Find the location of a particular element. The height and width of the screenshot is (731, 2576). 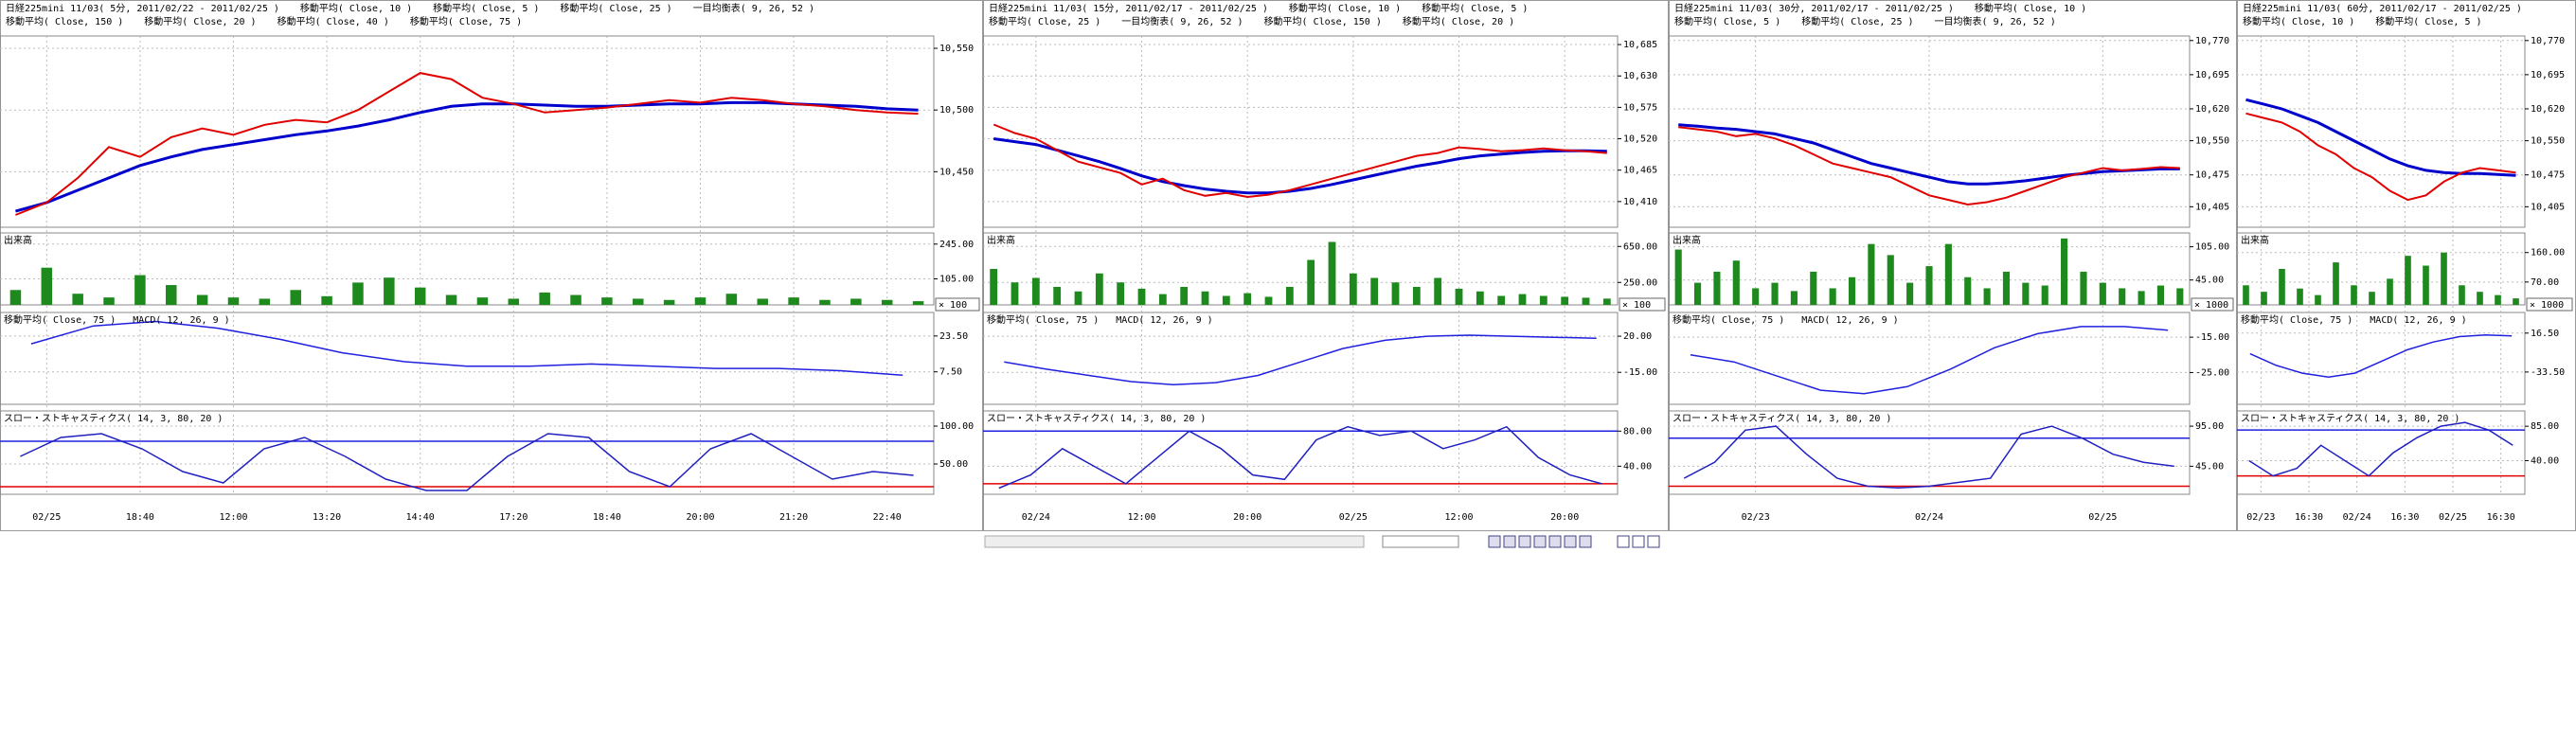

indicator-label: 一目均衡表( 9, 26, 52 ) is located at coordinates (1995, 21).